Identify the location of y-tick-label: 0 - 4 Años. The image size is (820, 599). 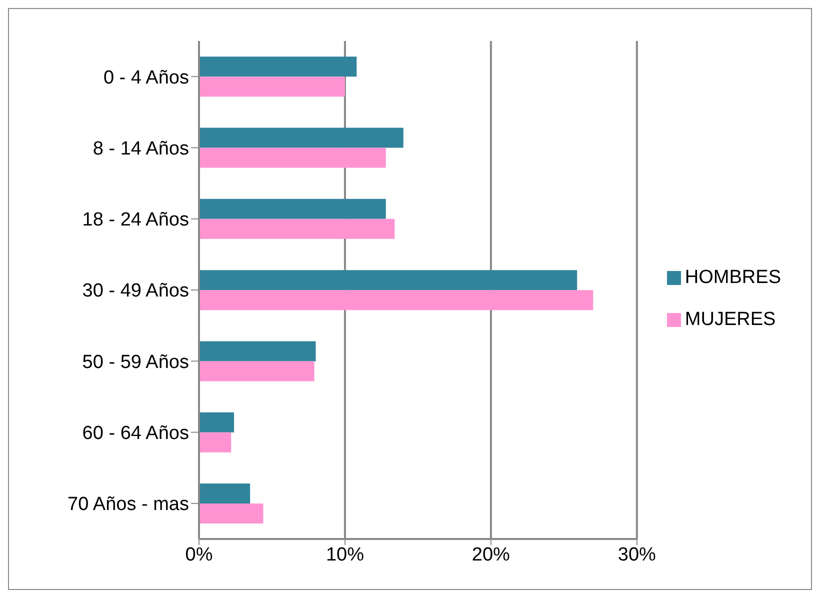
(146, 77).